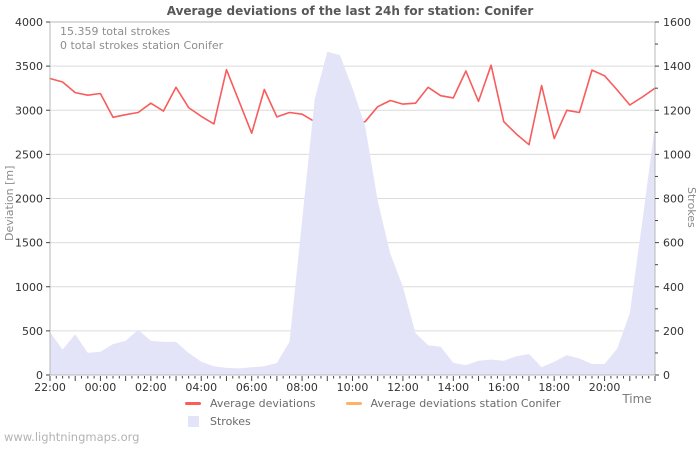  Describe the element at coordinates (151, 387) in the screenshot. I see `x-tick-label: 02:00` at that location.